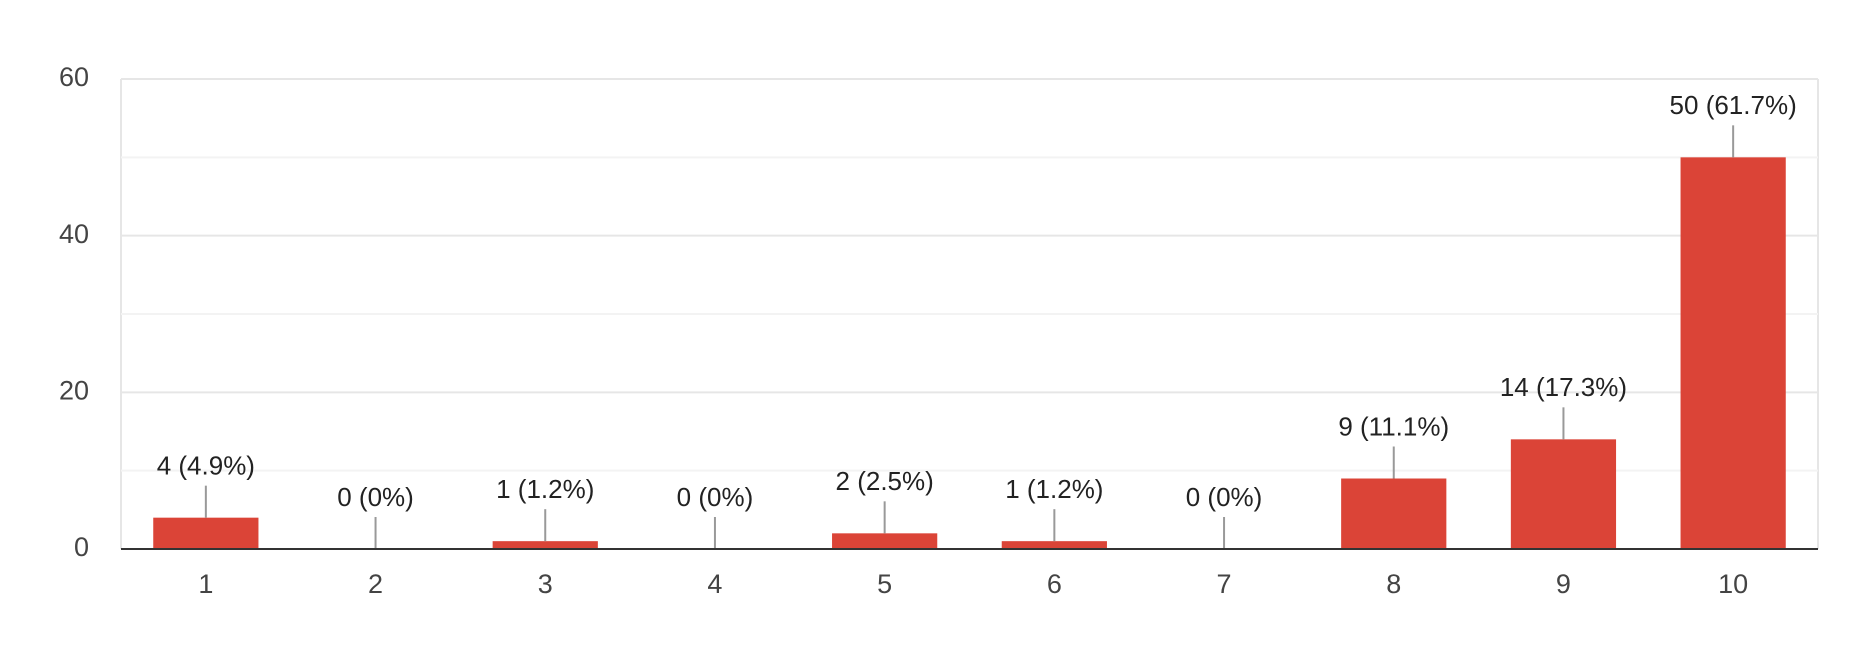 This screenshot has height=670, width=1867. What do you see at coordinates (74, 390) in the screenshot?
I see `y-tick-label: 20` at bounding box center [74, 390].